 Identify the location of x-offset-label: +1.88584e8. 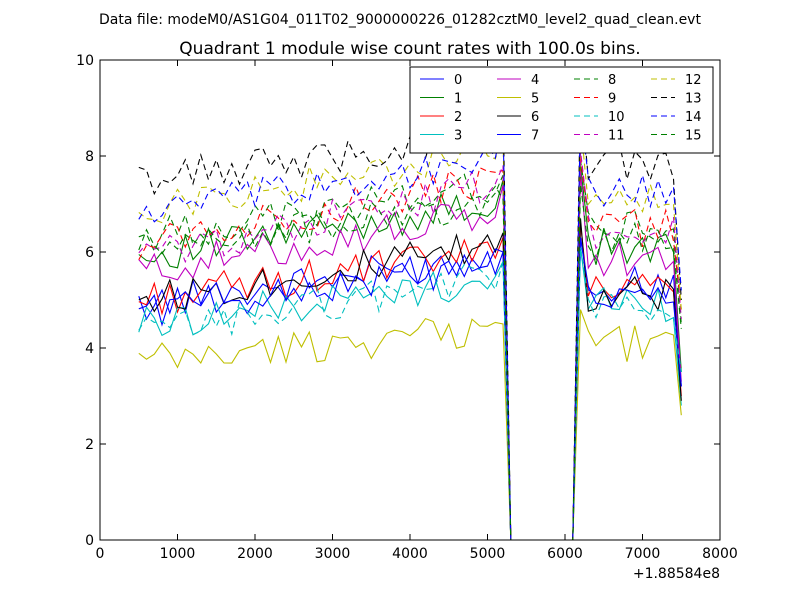
(676, 574).